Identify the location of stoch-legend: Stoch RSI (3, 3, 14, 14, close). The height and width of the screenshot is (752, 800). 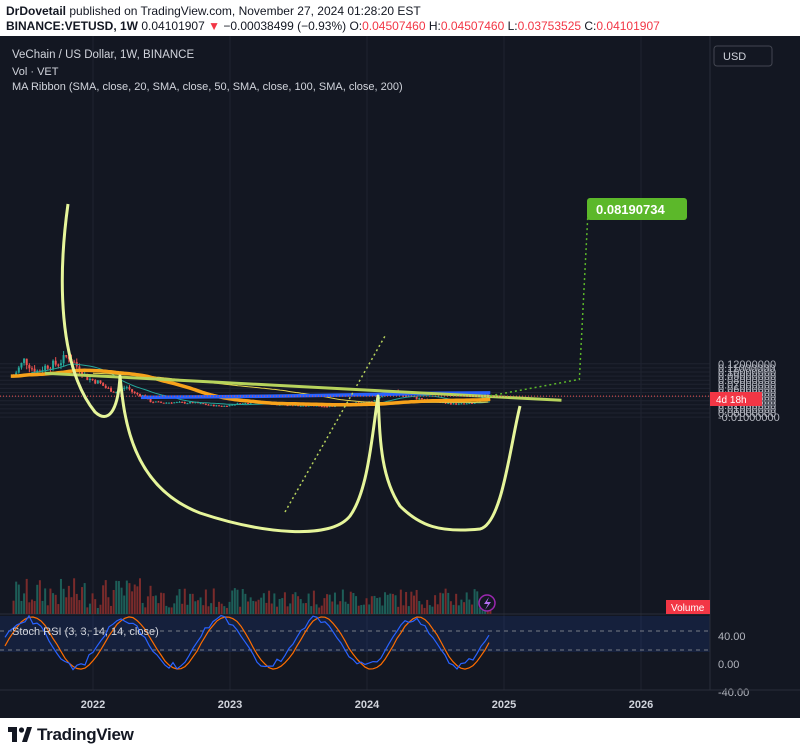
(85, 632).